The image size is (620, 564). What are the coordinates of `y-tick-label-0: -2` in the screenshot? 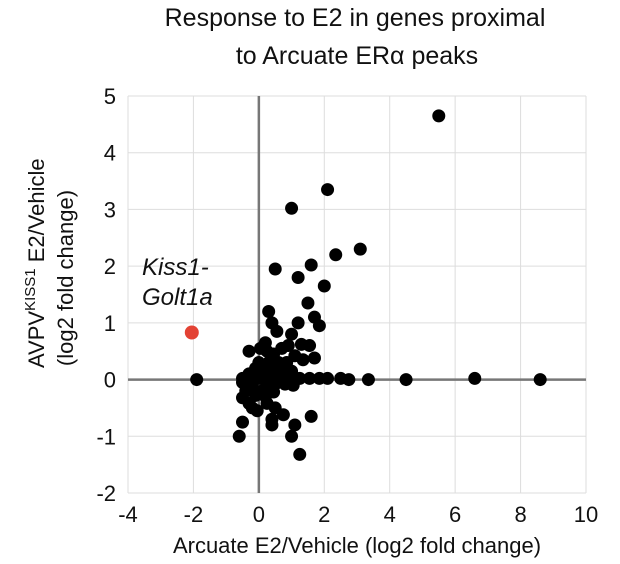 It's located at (106, 493).